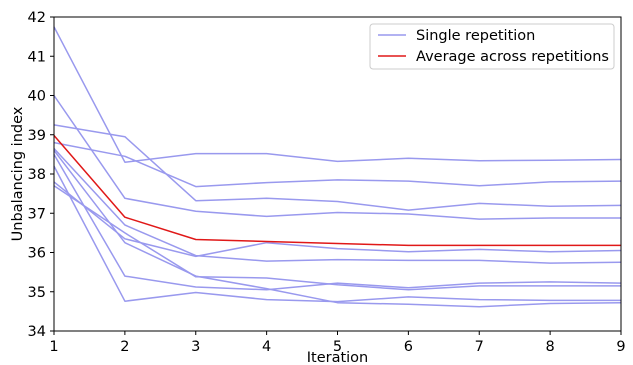 This screenshot has width=633, height=365. I want to click on legend-box, so click(492, 46).